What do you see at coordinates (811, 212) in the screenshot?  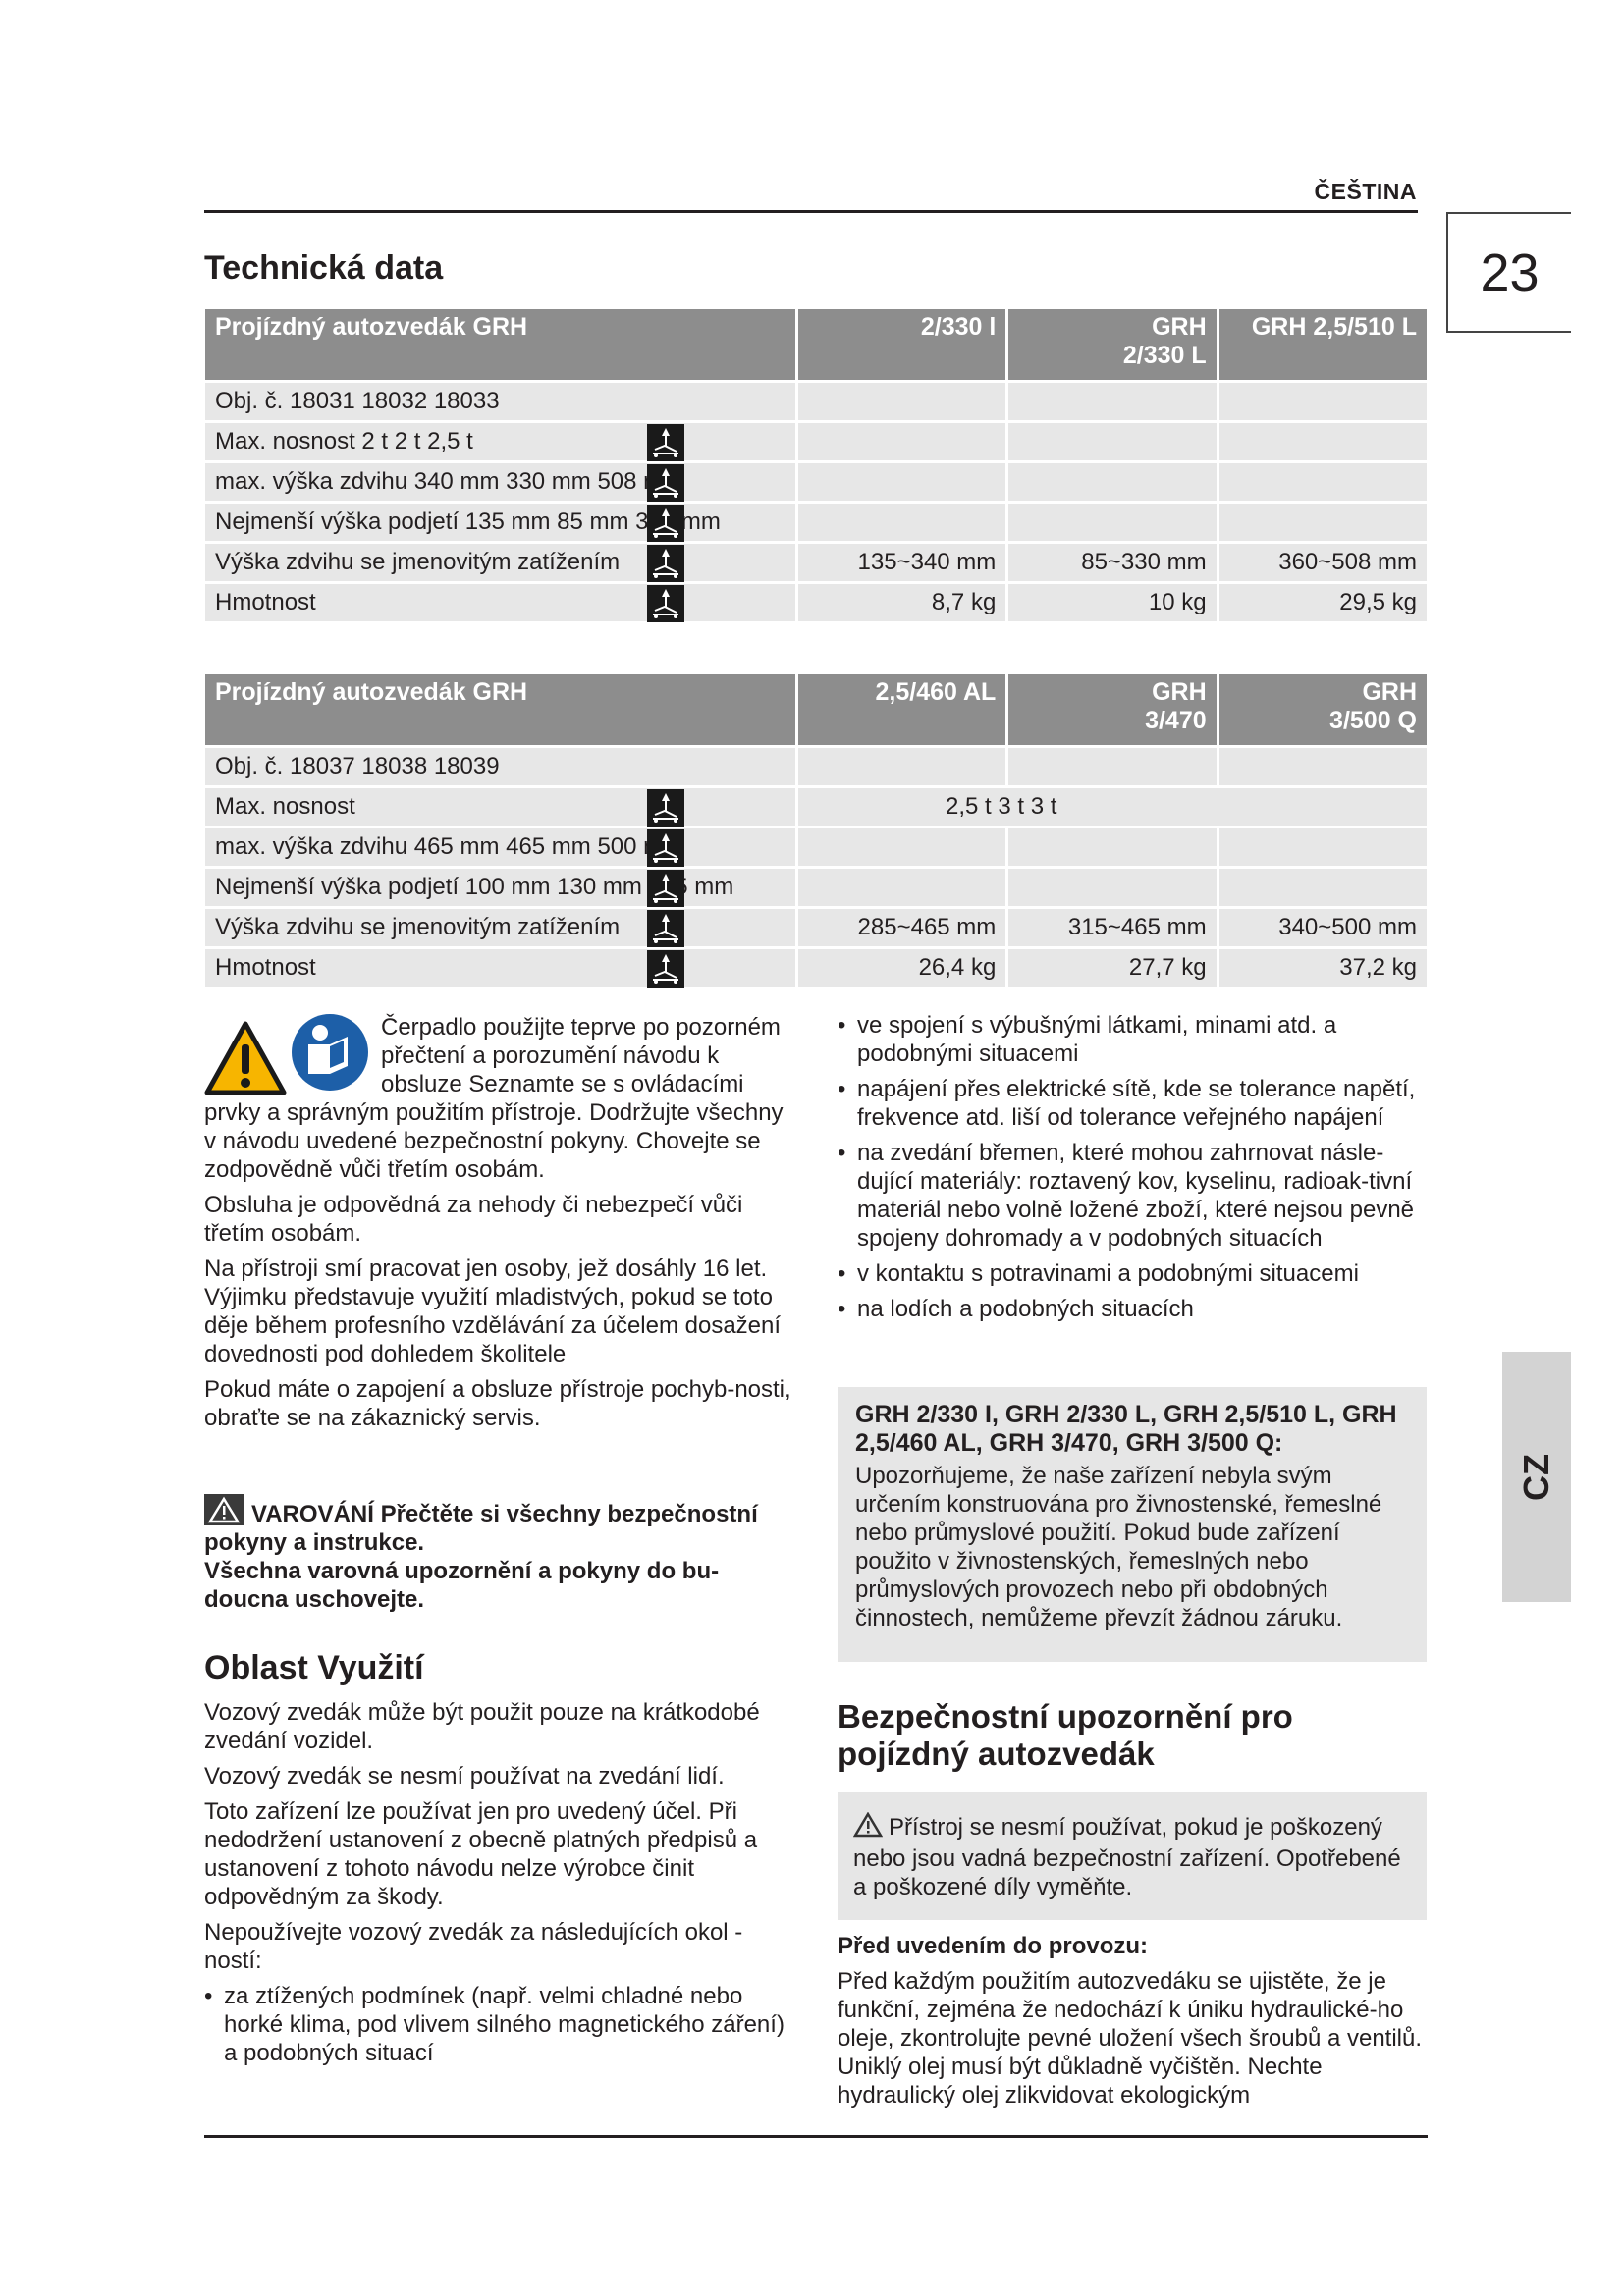 I see `header-rule` at bounding box center [811, 212].